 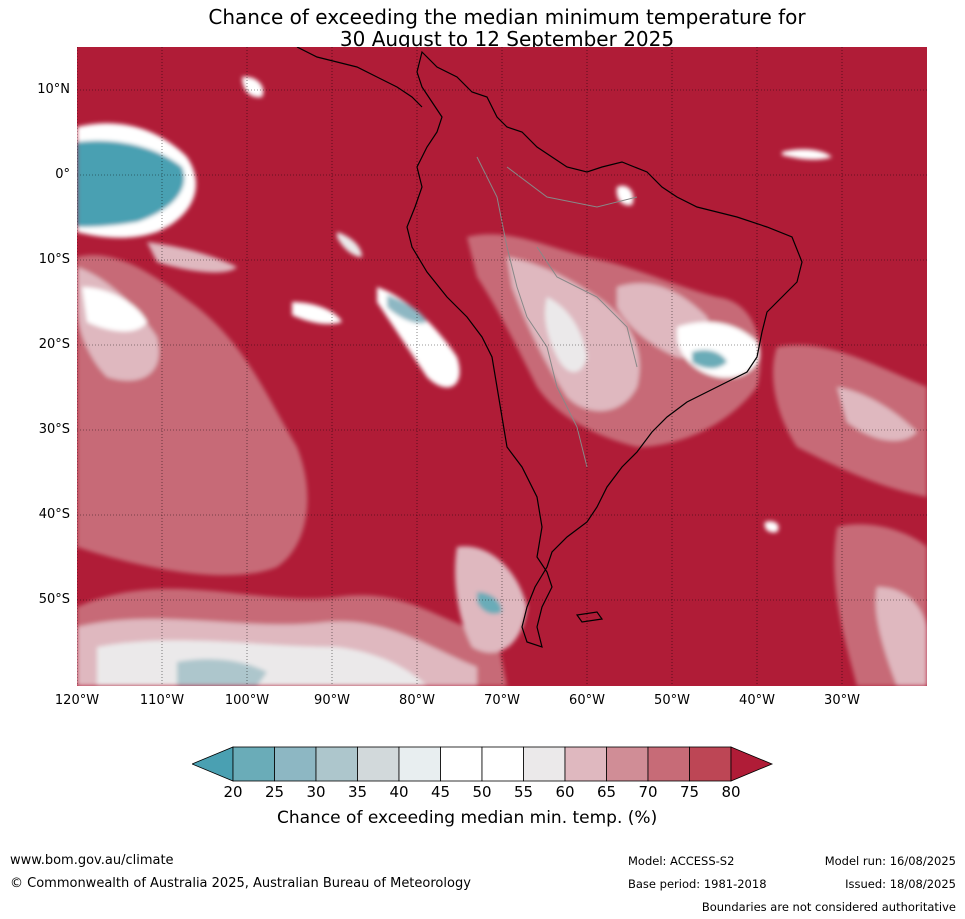 What do you see at coordinates (162, 700) in the screenshot?
I see `lon-label: 110°W` at bounding box center [162, 700].